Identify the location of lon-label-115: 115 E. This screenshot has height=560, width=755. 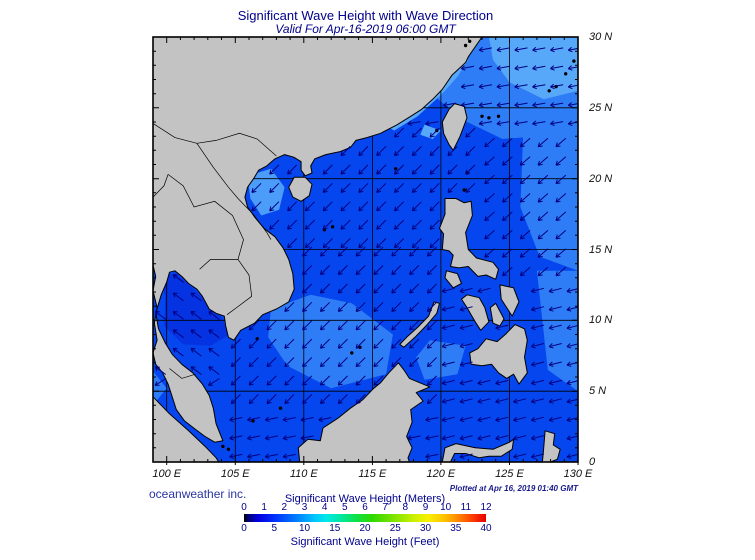
(372, 474).